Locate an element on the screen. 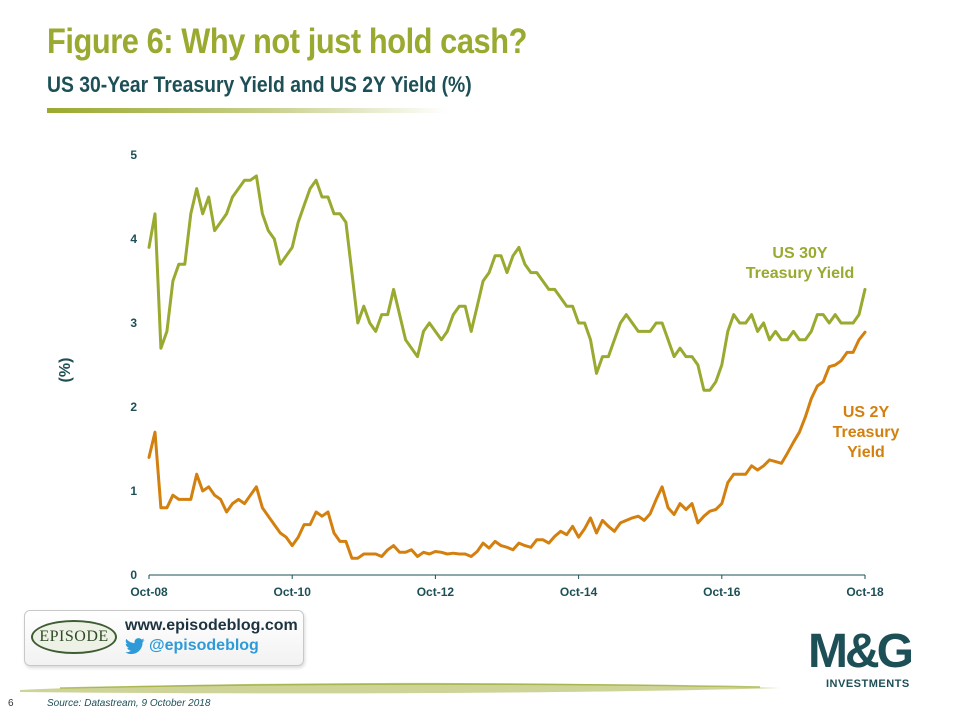 The height and width of the screenshot is (720, 960). series-label-line: Treasury is located at coordinates (866, 432).